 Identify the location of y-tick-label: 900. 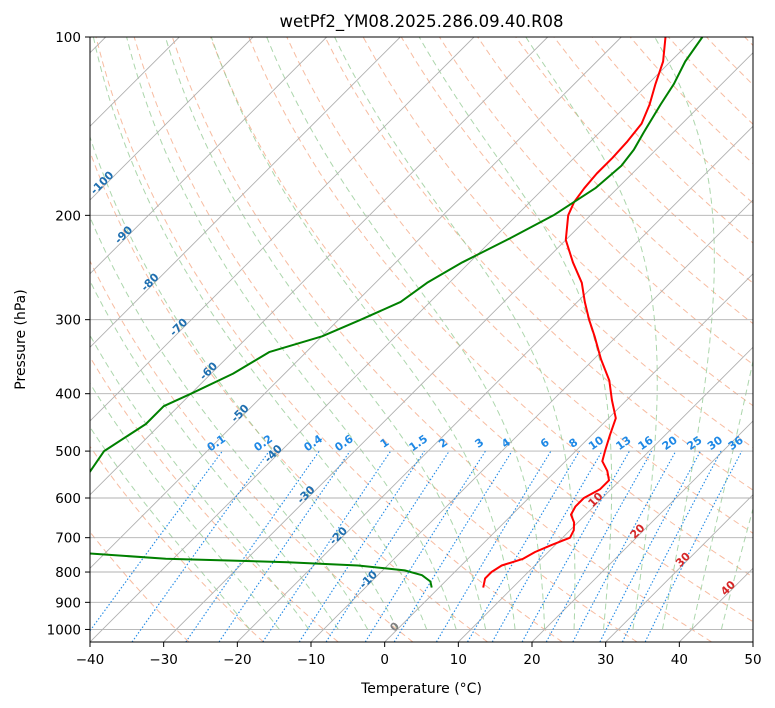
(68, 603).